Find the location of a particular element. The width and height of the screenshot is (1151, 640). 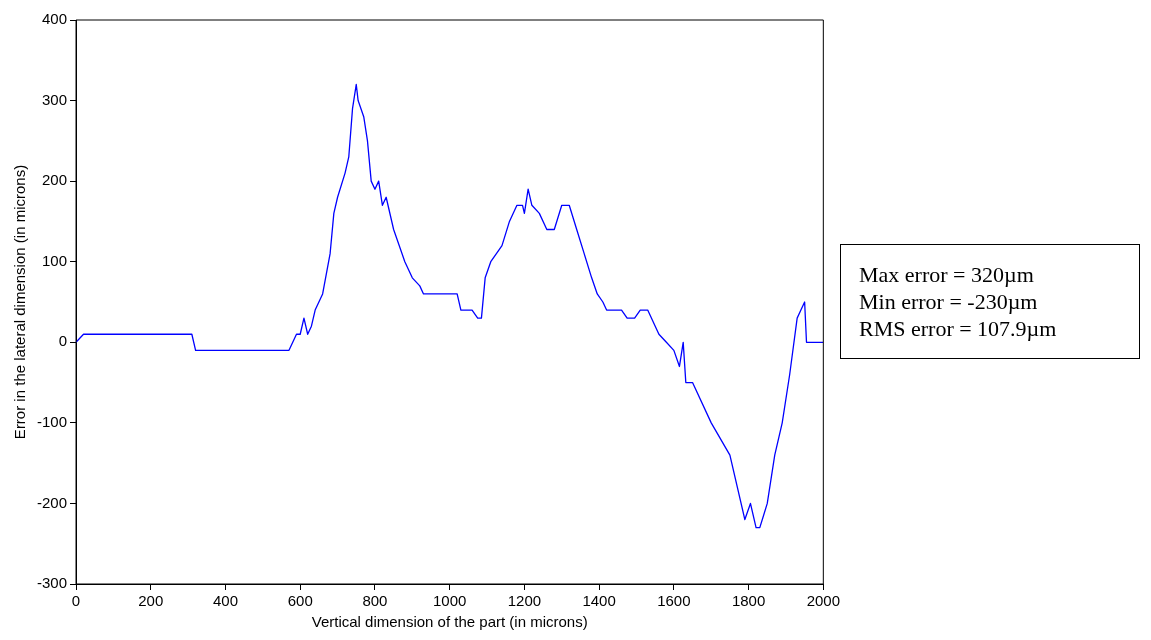

y-tick-label: -200 is located at coordinates (52, 502).